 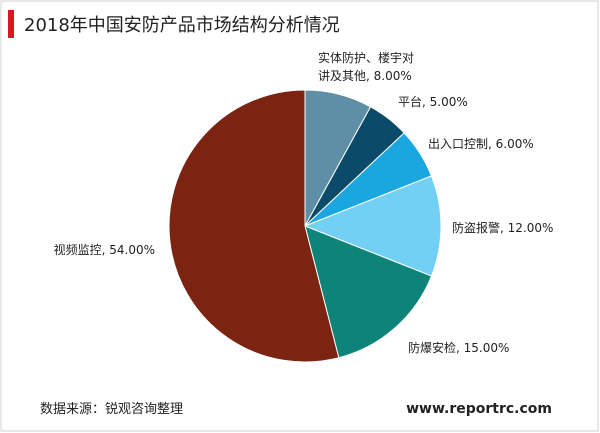 I want to click on slice-label-line: 实体防护、楼宇对, so click(x=366, y=57).